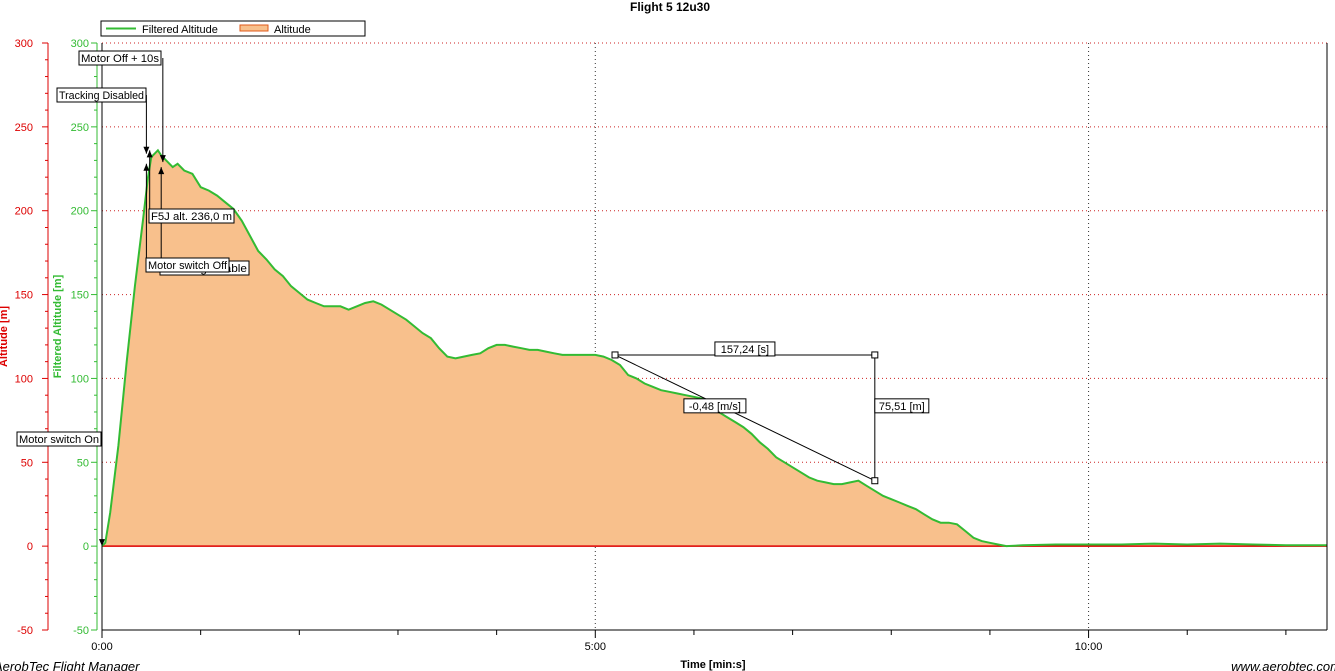 Image resolution: width=1335 pixels, height=671 pixels. Describe the element at coordinates (80, 379) in the screenshot. I see `y-tick-label-right-3: 100` at that location.